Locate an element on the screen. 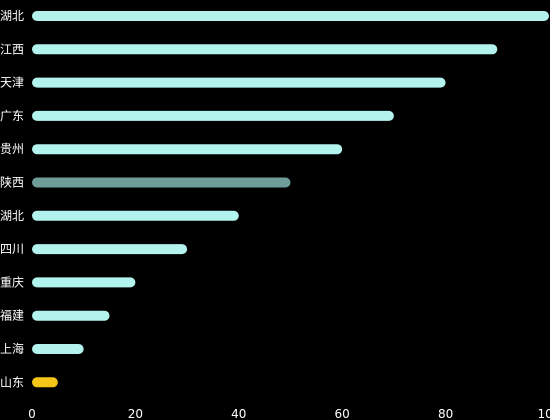  category-label: 福建 is located at coordinates (12, 315).